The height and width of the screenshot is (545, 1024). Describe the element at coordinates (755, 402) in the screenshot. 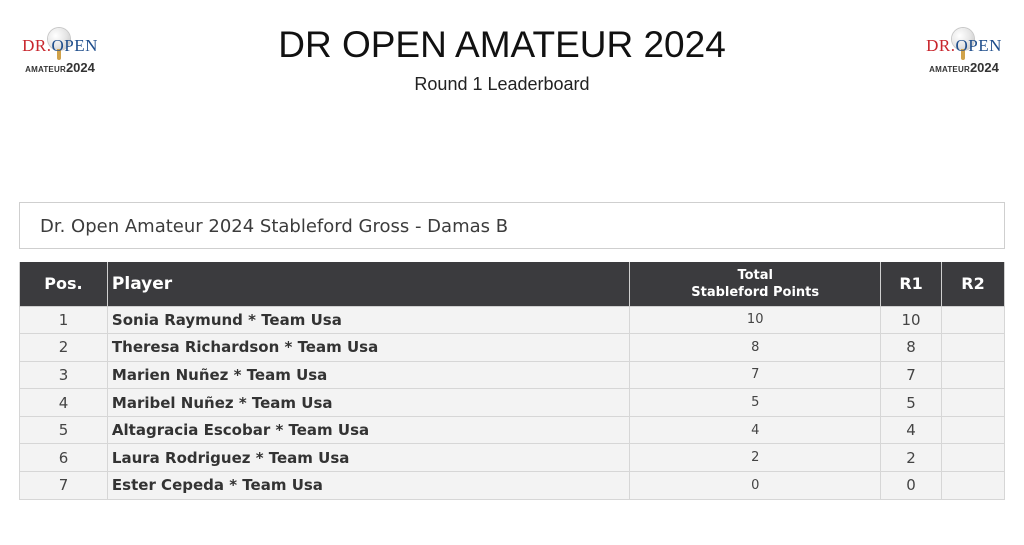

I see `row-points: 5` at that location.